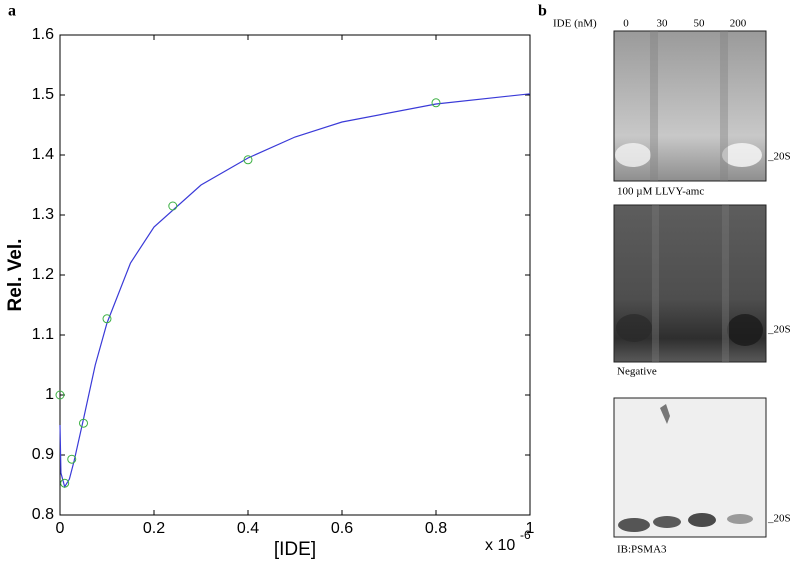 Image resolution: width=790 pixels, height=577 pixels. What do you see at coordinates (43, 274) in the screenshot?
I see `y-tick-label: 1.2` at bounding box center [43, 274].